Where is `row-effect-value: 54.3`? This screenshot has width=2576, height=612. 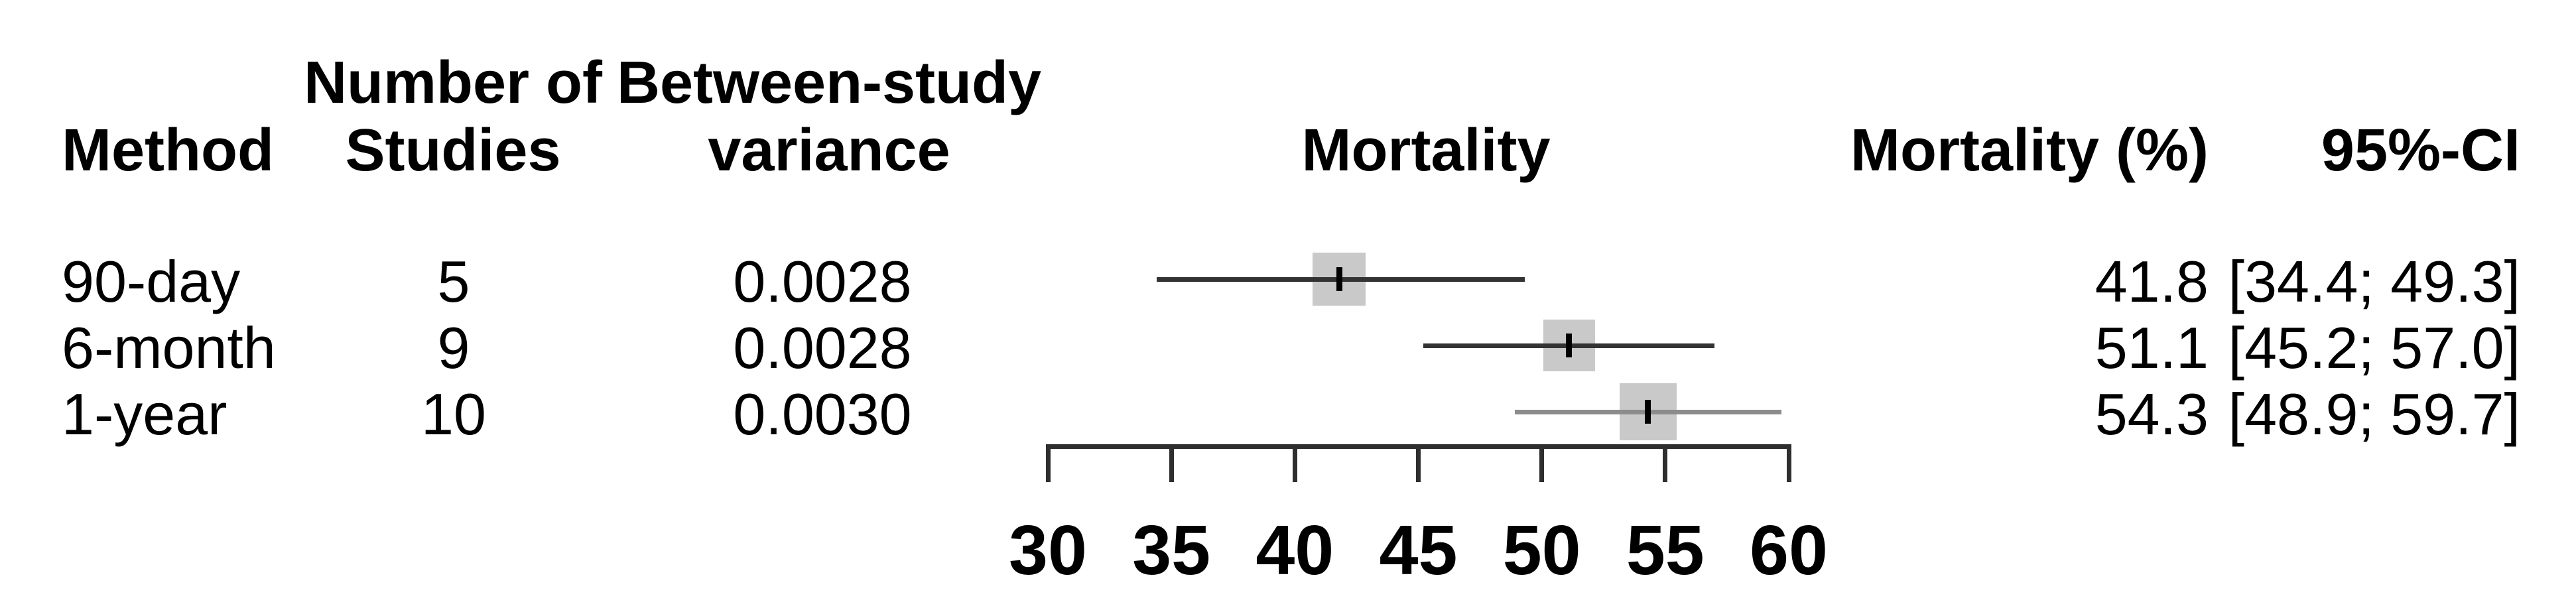
row-effect-value: 54.3 is located at coordinates (2152, 414).